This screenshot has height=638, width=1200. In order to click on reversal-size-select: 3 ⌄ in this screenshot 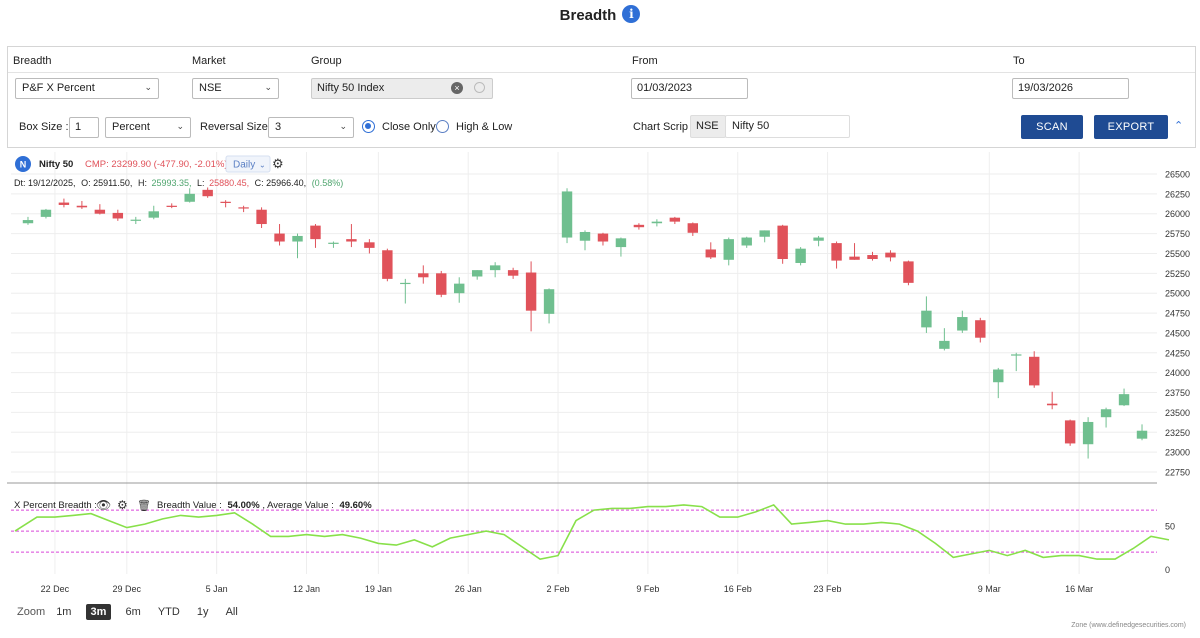, I will do `click(311, 127)`.